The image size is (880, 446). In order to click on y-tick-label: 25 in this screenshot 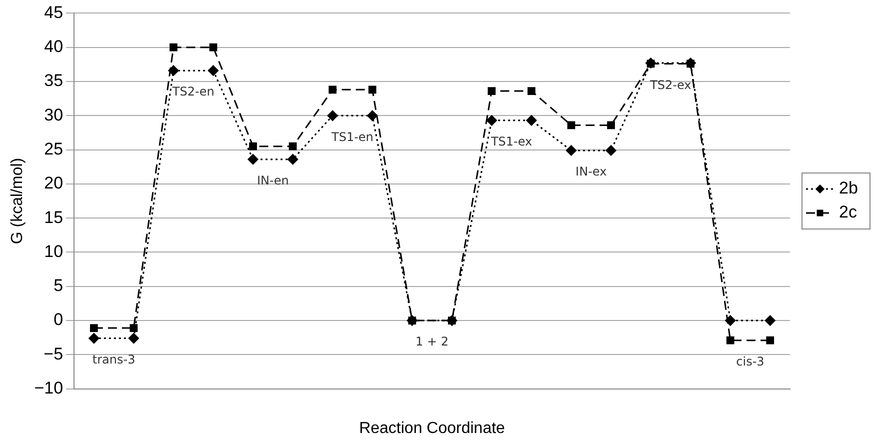, I will do `click(54, 148)`.